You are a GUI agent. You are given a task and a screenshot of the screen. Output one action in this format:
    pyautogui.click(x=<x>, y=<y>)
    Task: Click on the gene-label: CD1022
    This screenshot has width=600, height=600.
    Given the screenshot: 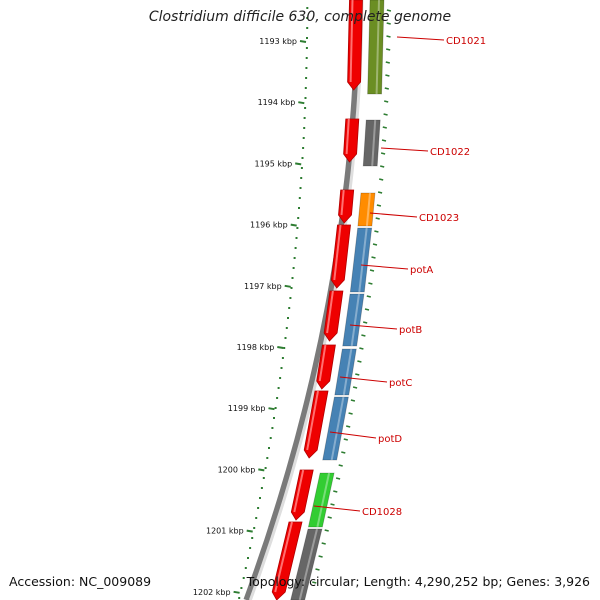 What is the action you would take?
    pyautogui.click(x=450, y=152)
    